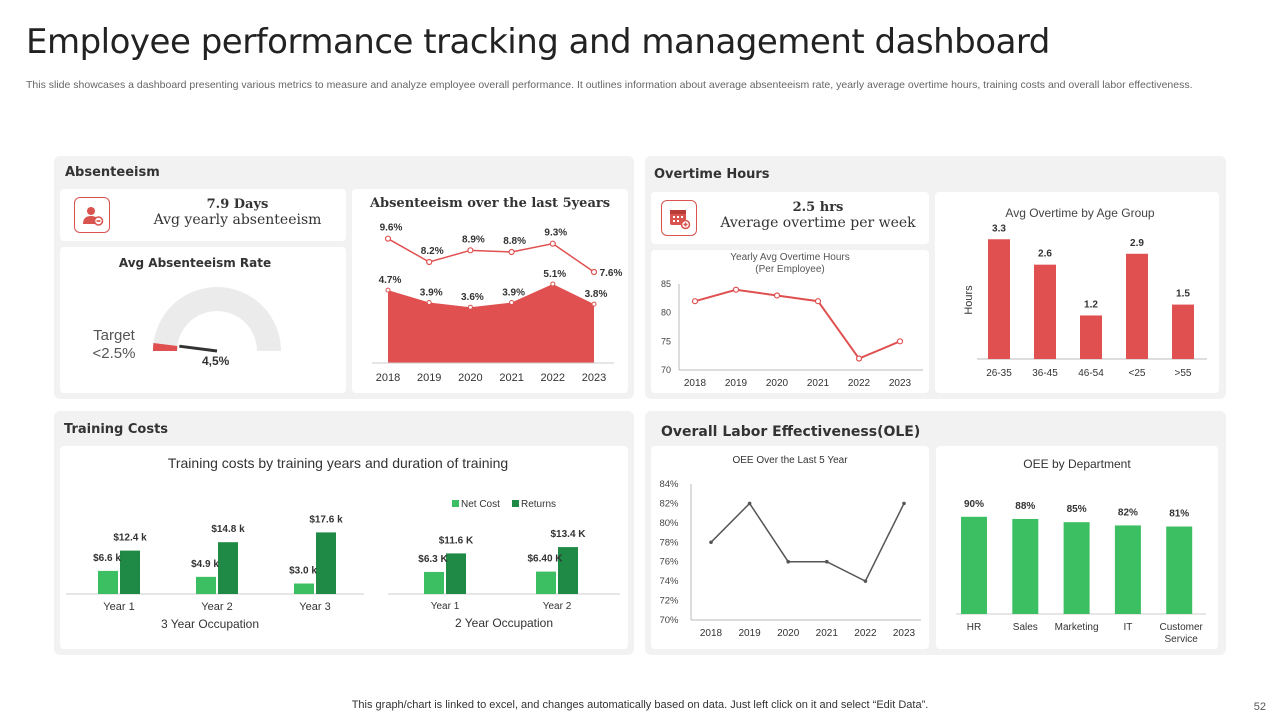  I want to click on bar-data-label: 81%, so click(1179, 514).